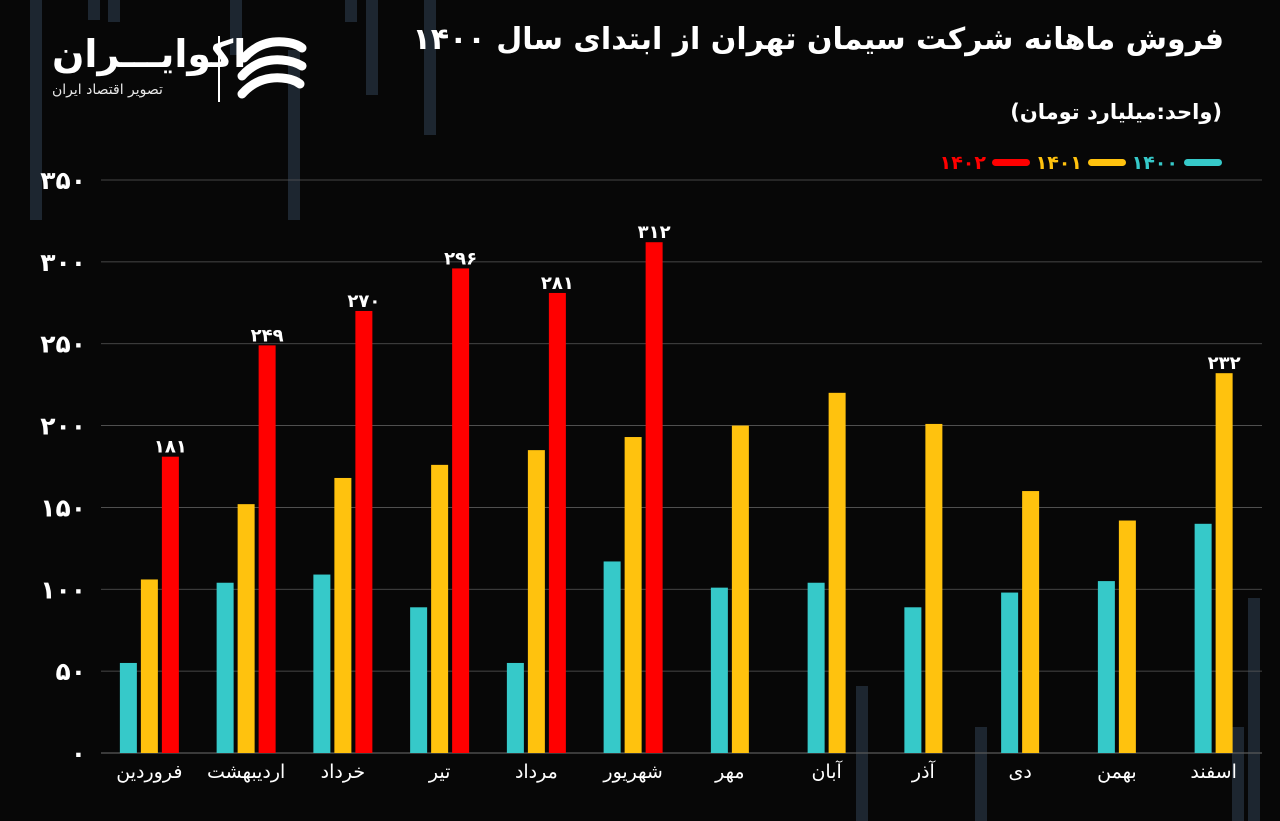  I want to click on x-tick-label: فروردین, so click(149, 772).